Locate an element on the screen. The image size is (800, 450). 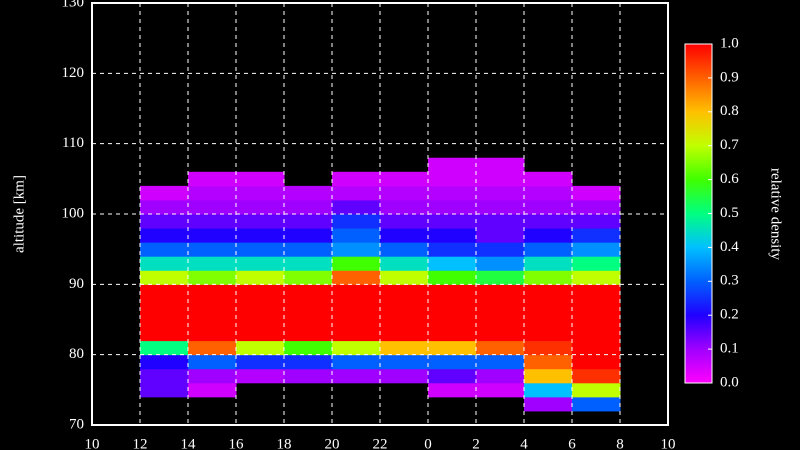
x-tick-label: 20 is located at coordinates (332, 443).